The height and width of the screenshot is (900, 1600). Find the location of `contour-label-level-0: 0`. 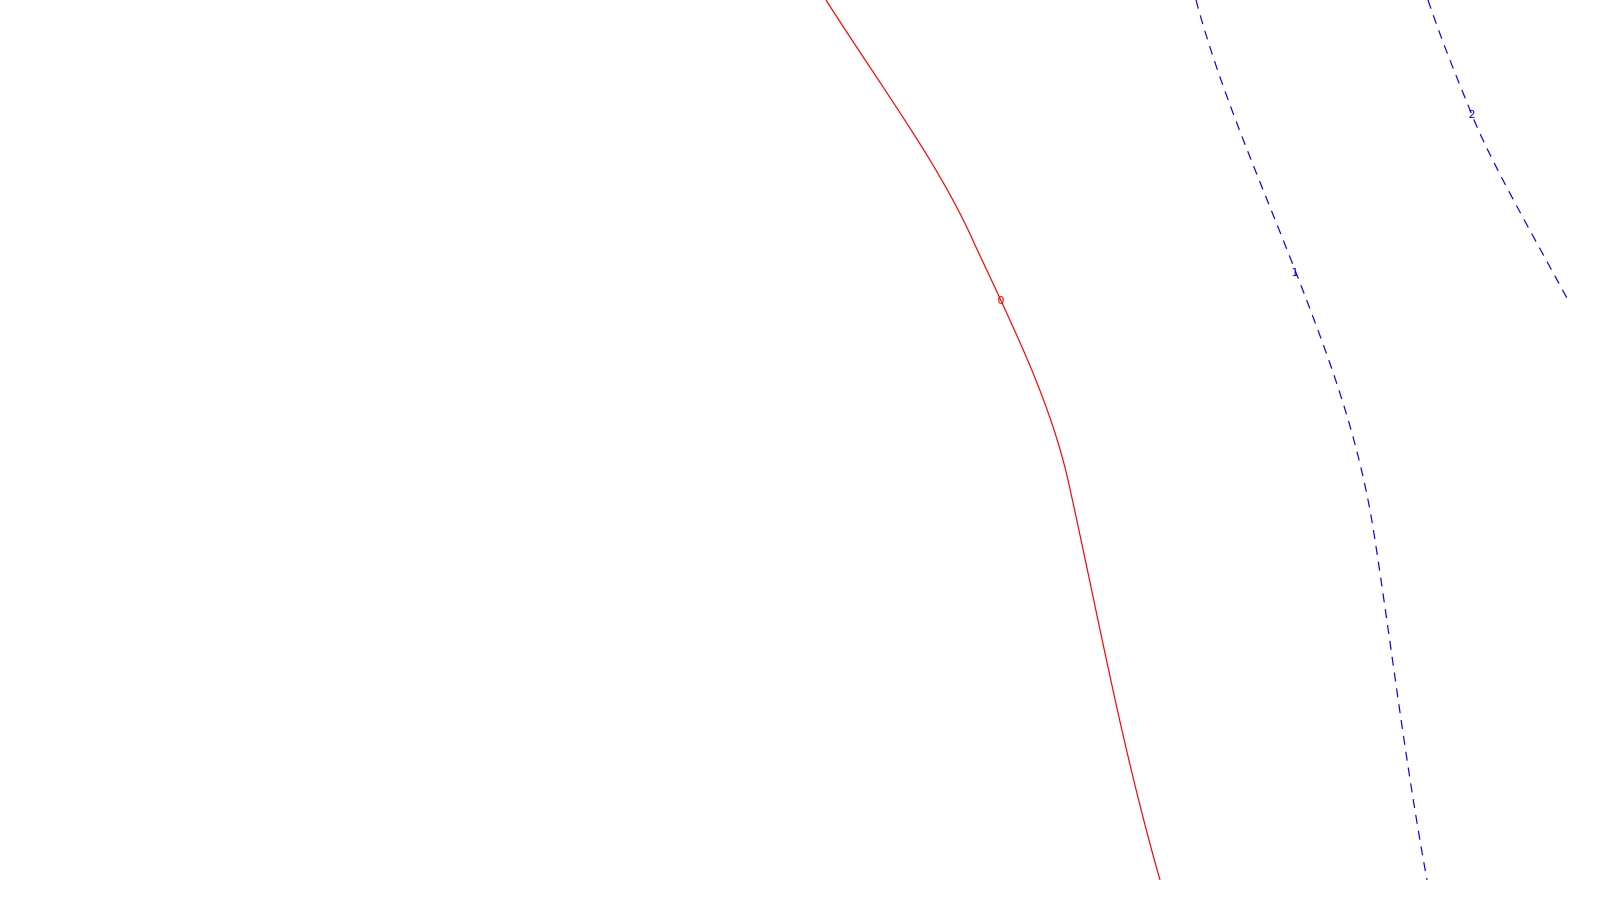

contour-label-level-0: 0 is located at coordinates (1001, 300).